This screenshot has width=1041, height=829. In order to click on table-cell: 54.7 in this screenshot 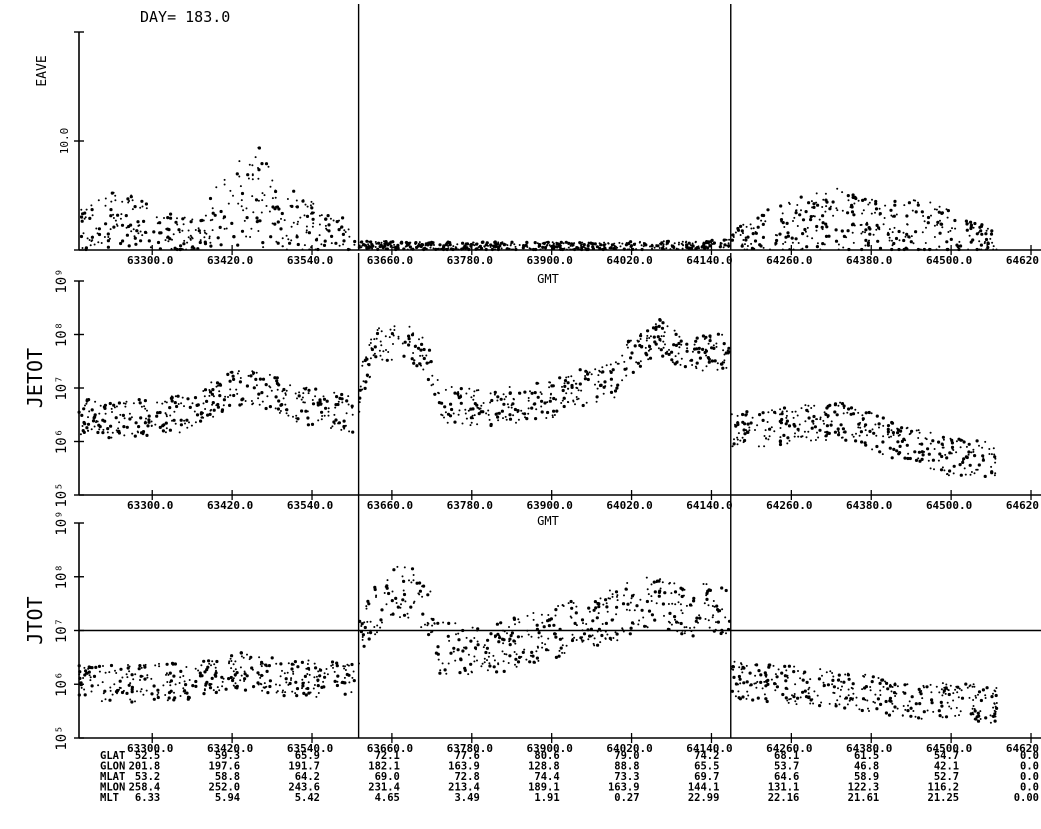, I will do `click(946, 756)`.